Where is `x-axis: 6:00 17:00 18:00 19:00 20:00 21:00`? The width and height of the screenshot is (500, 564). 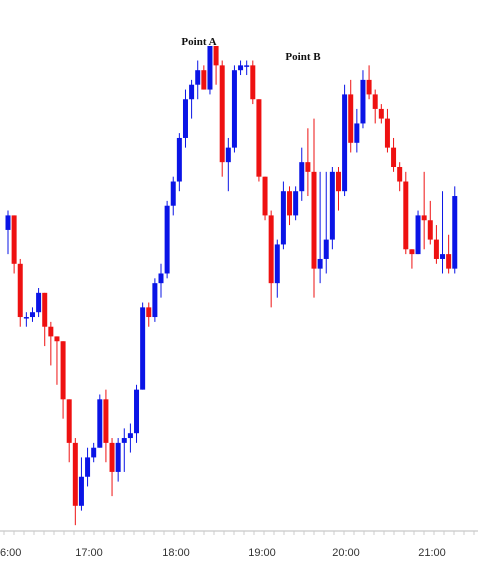 x-axis: 6:00 17:00 18:00 19:00 20:00 21:00 is located at coordinates (239, 544).